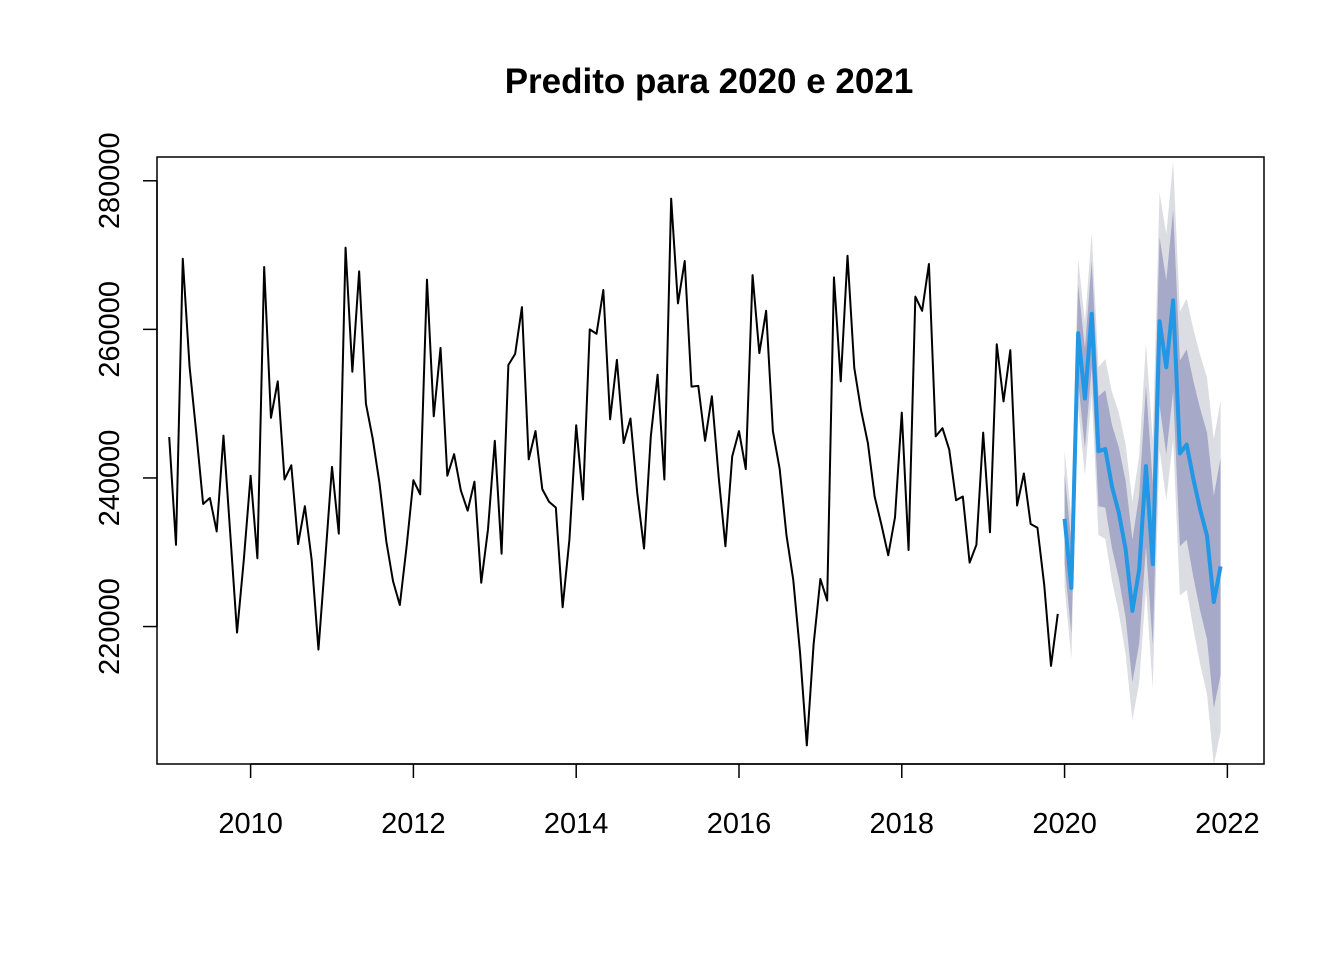 The width and height of the screenshot is (1344, 960). Describe the element at coordinates (110, 180) in the screenshot. I see `y-tick-label: 280000` at that location.